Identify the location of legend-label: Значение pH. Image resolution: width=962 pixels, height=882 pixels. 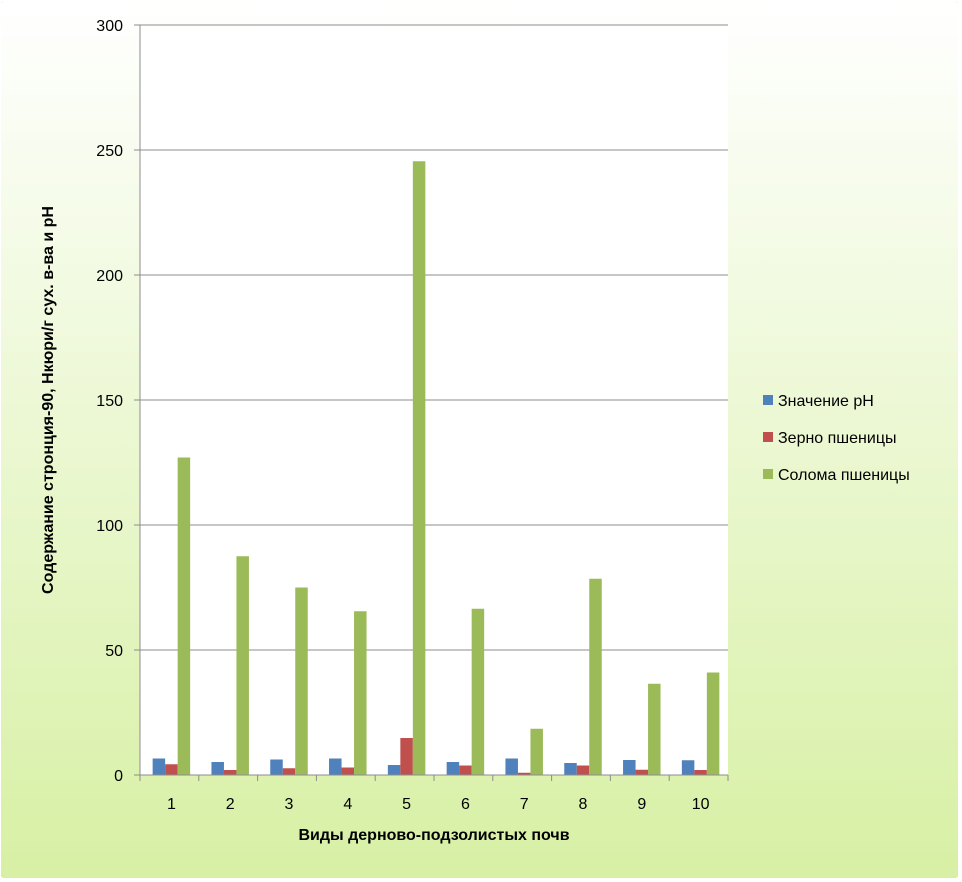
(826, 401).